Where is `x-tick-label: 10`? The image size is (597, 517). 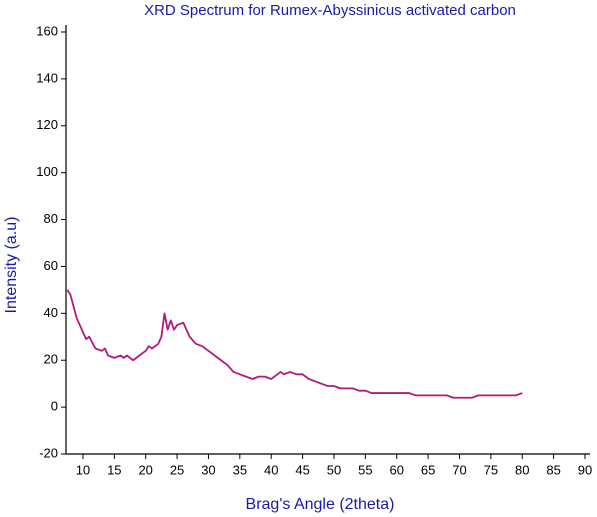 x-tick-label: 10 is located at coordinates (83, 469).